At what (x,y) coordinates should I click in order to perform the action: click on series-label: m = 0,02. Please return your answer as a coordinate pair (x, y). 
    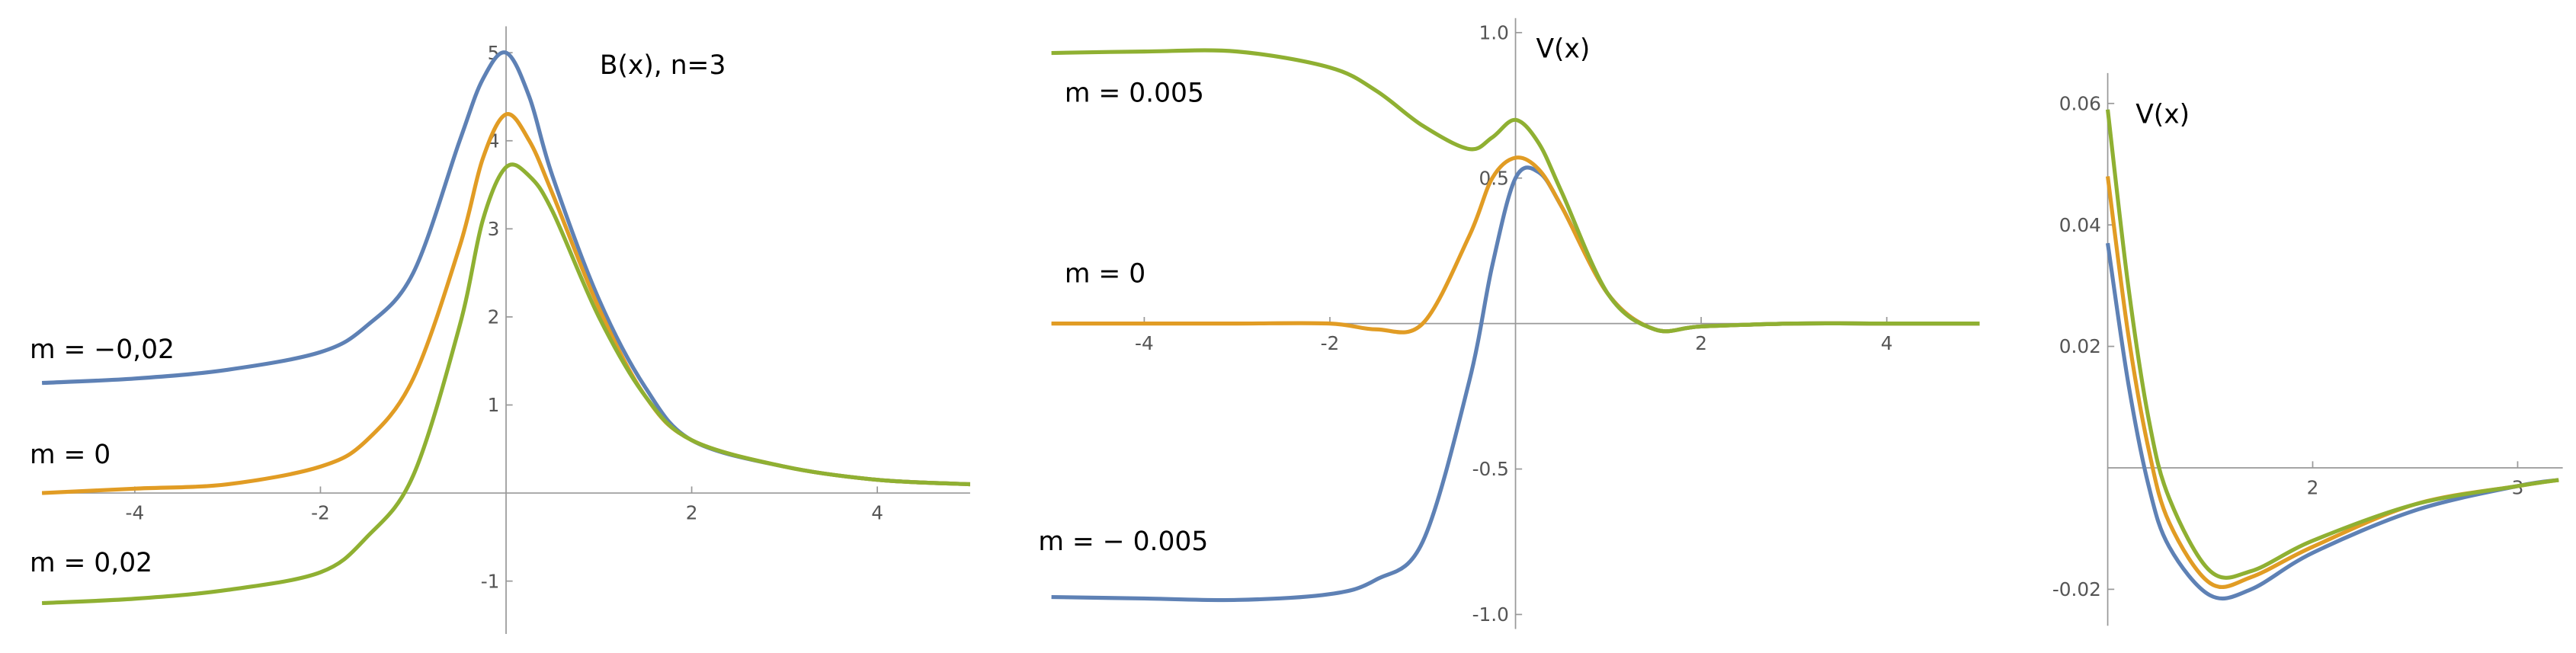
    Looking at the image, I should click on (91, 563).